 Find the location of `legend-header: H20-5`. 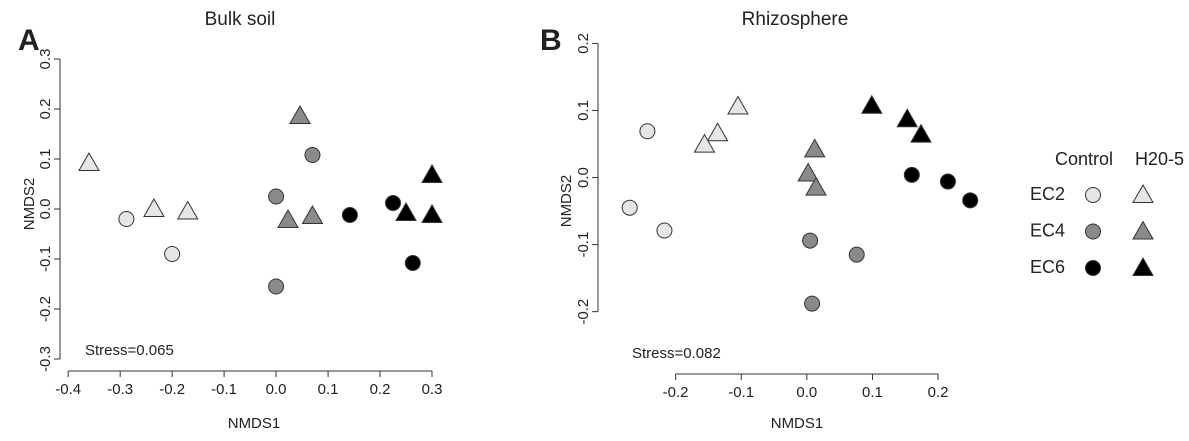

legend-header: H20-5 is located at coordinates (1159, 159).